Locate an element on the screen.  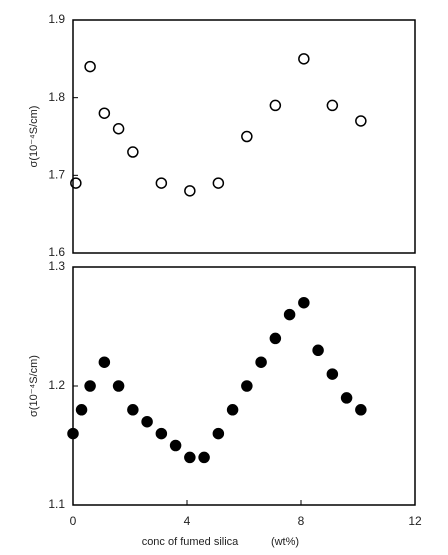
x-tick-label: 4 is located at coordinates (187, 521).